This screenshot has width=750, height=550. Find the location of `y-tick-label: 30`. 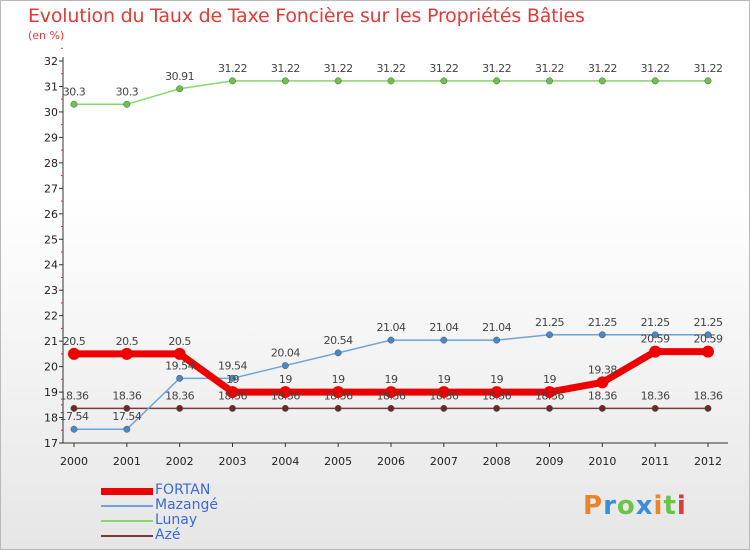

y-tick-label: 30 is located at coordinates (51, 112).